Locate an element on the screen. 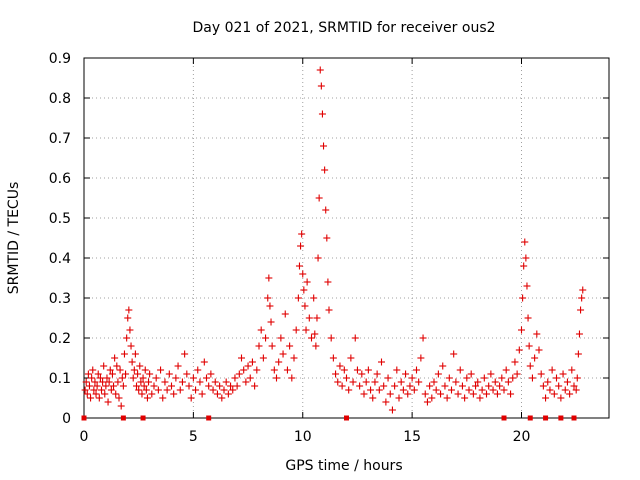 The width and height of the screenshot is (640, 480). y-tick-label: 0.2 is located at coordinates (60, 339).